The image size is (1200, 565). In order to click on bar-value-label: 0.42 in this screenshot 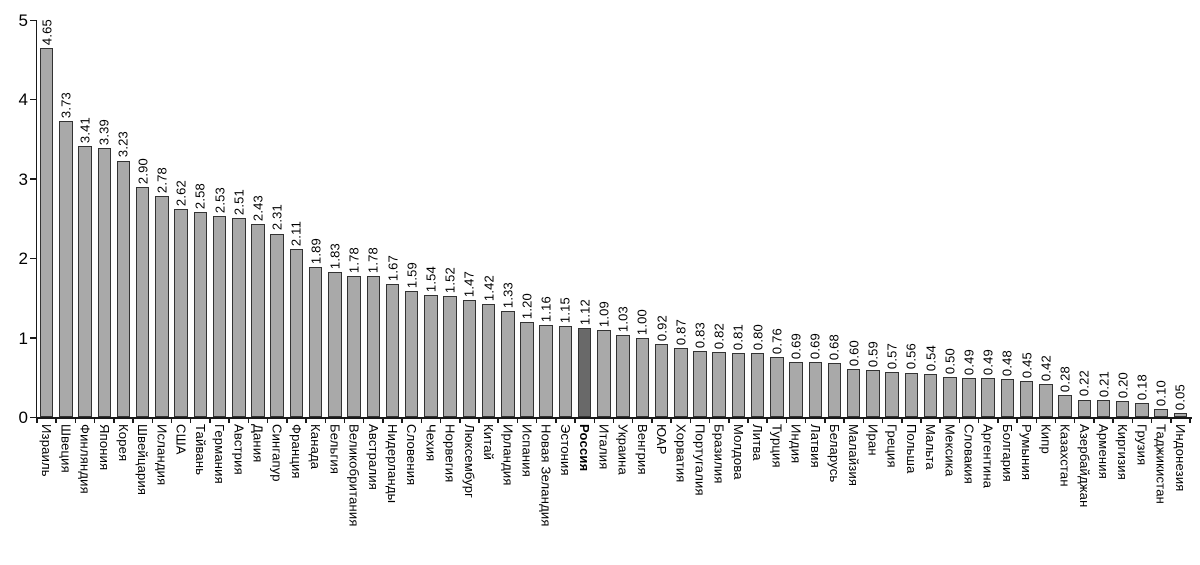, I will do `click(1046, 367)`.